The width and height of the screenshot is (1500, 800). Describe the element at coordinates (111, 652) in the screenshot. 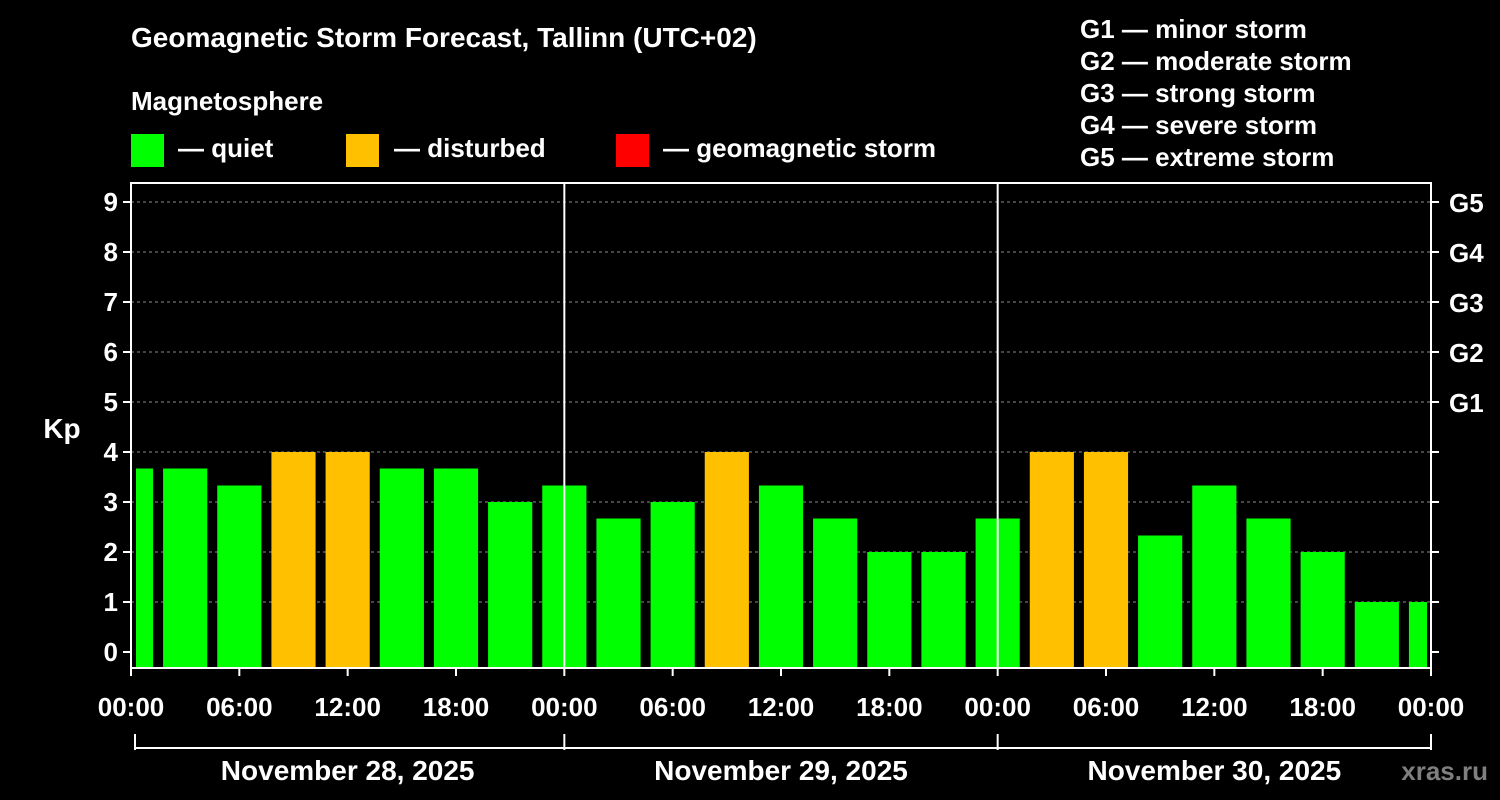

I see `y-tick-label: 0` at that location.